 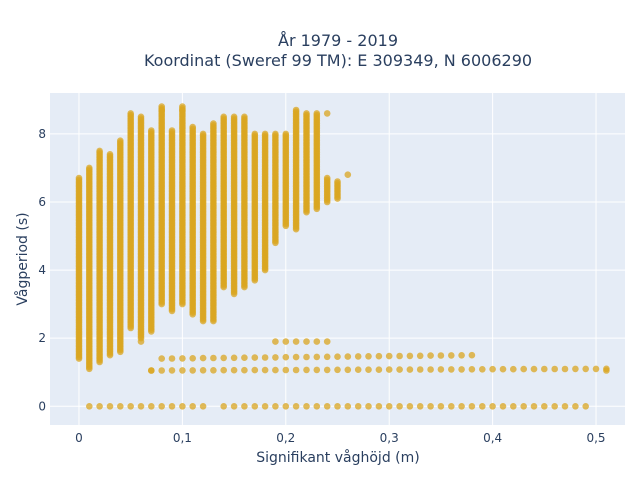 I want to click on x-tick-label: 0,5, so click(x=595, y=438).